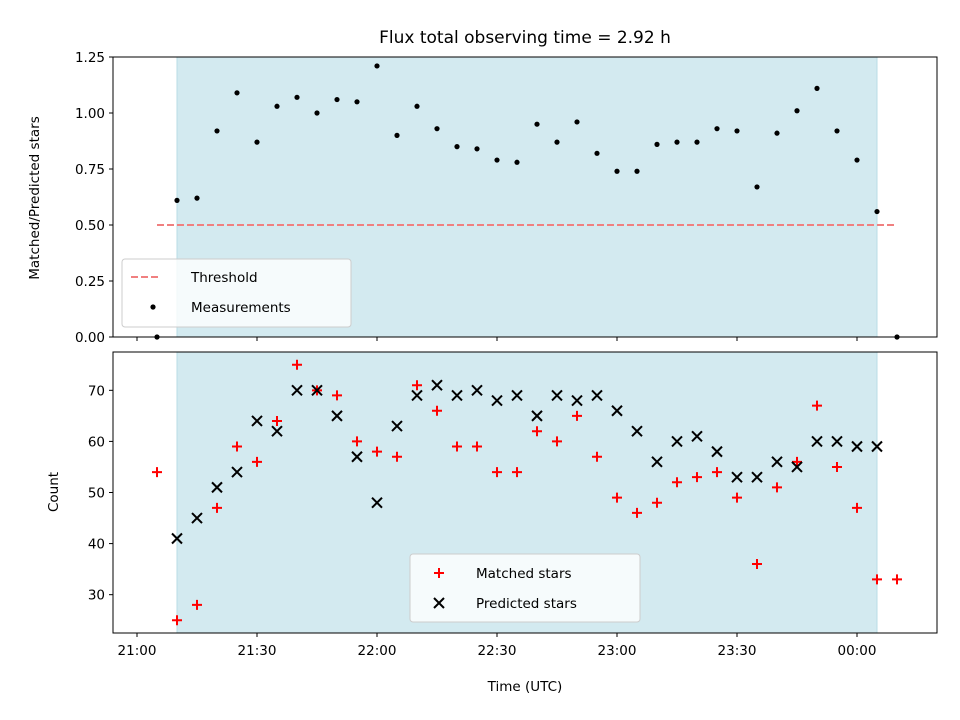 The height and width of the screenshot is (720, 960). Describe the element at coordinates (377, 651) in the screenshot. I see `xtick-label: 22:00` at that location.